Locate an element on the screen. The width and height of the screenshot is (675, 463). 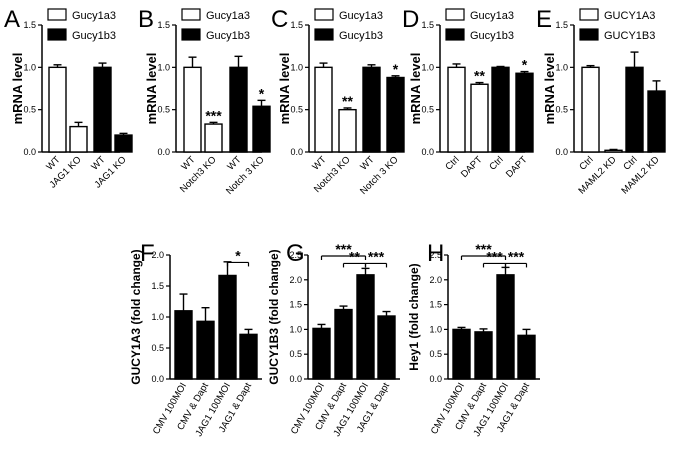
panel-letter: F is located at coordinates (147, 253).